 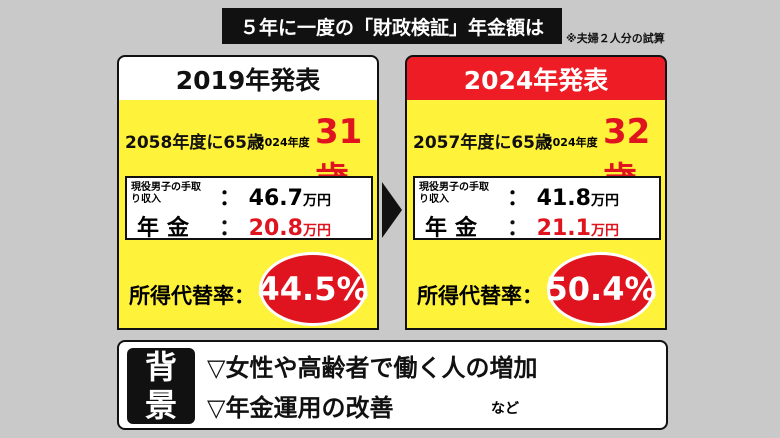 I want to click on pension-value: 20.8, so click(x=275, y=228).